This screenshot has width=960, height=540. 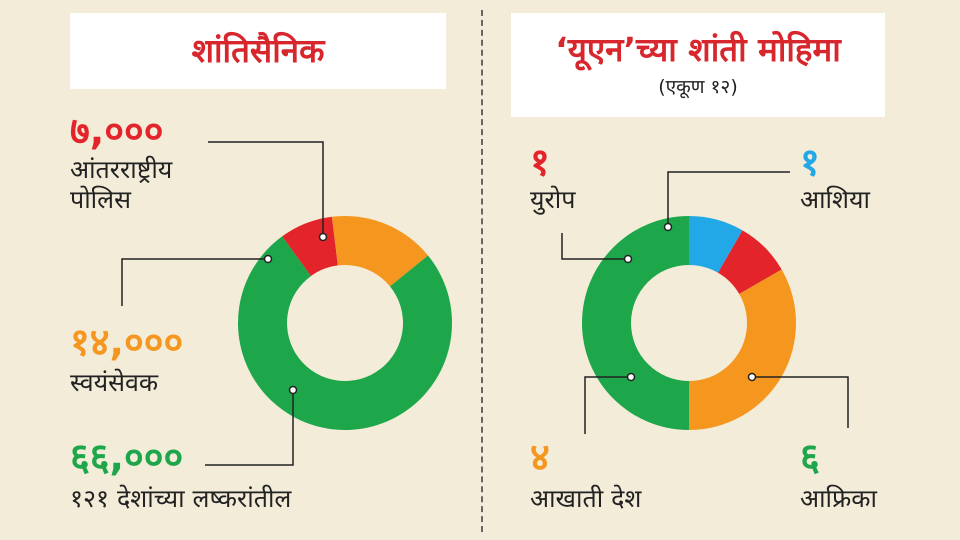 What do you see at coordinates (607, 405) in the screenshot?
I see `leader-gulf` at bounding box center [607, 405].